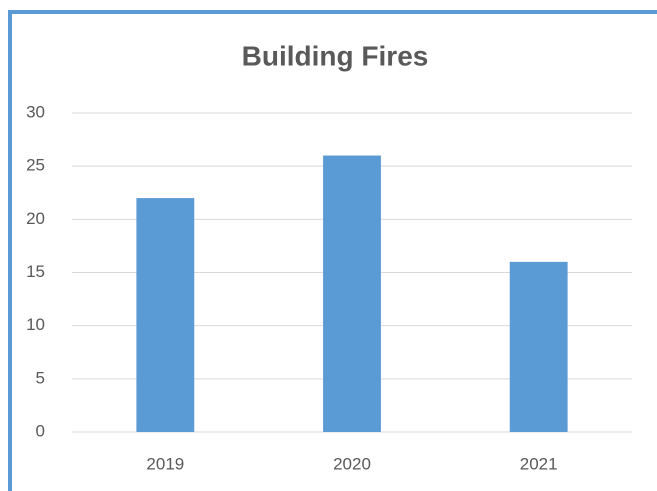 The height and width of the screenshot is (491, 657). Describe the element at coordinates (35, 111) in the screenshot. I see `y-tick-label: 30` at that location.